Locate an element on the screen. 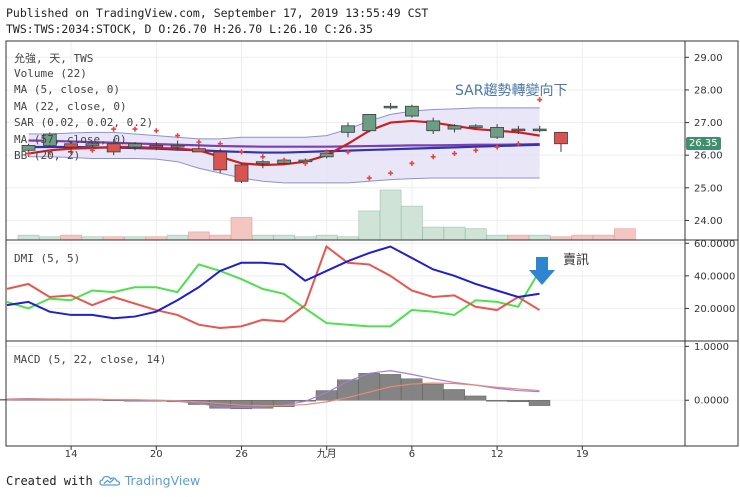 The height and width of the screenshot is (497, 740). bb-lower-line is located at coordinates (284, 170).